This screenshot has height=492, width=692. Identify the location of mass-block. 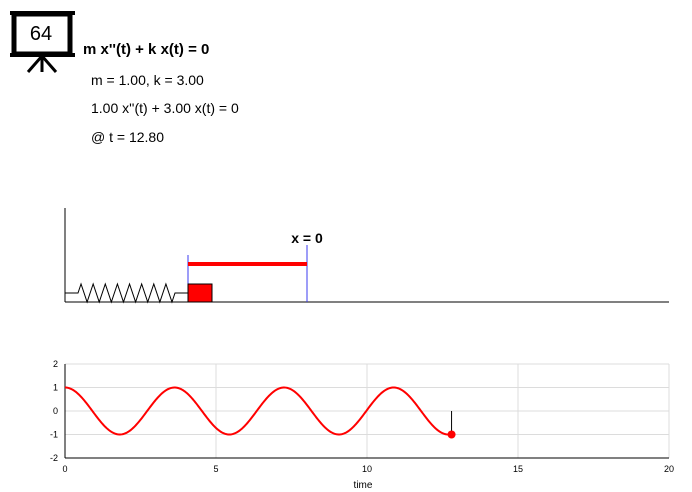
(200, 293).